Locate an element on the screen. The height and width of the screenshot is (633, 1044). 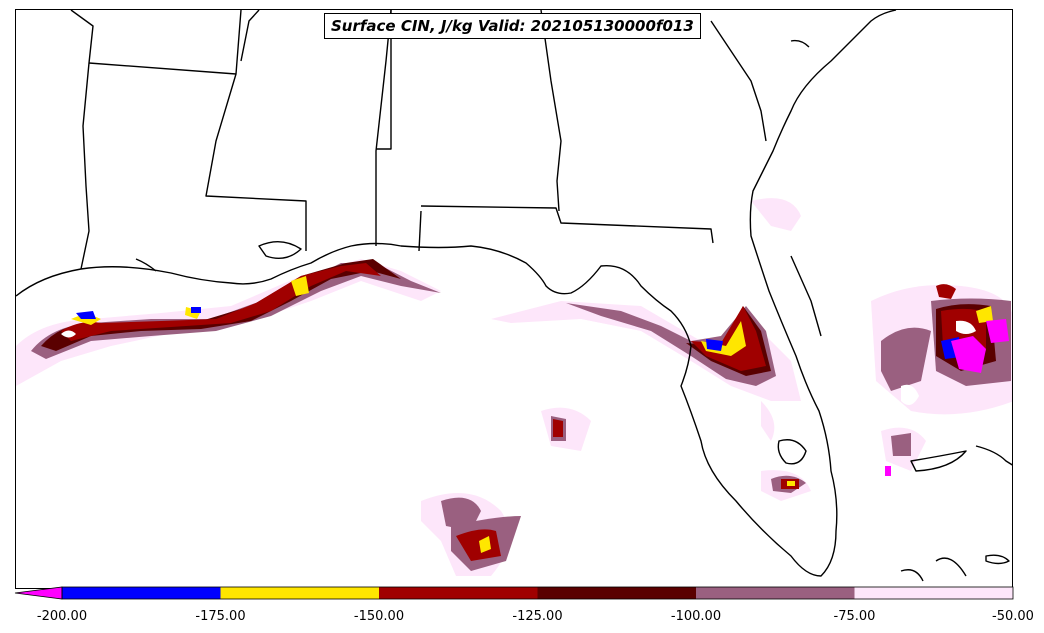
colorbar-tick-label: -75.00 is located at coordinates (854, 616).